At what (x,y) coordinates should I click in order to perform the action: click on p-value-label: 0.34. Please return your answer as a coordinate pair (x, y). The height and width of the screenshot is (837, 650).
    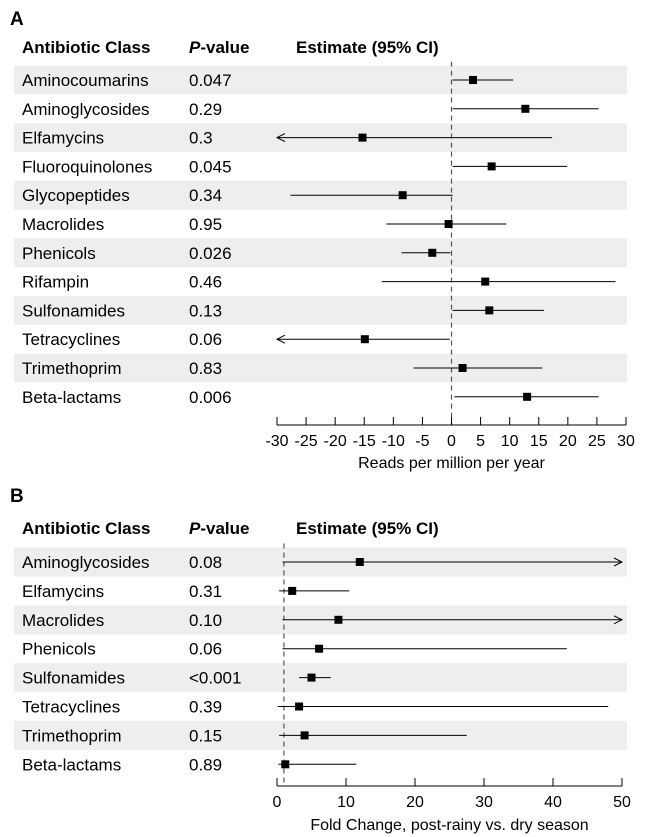
    Looking at the image, I should click on (205, 195).